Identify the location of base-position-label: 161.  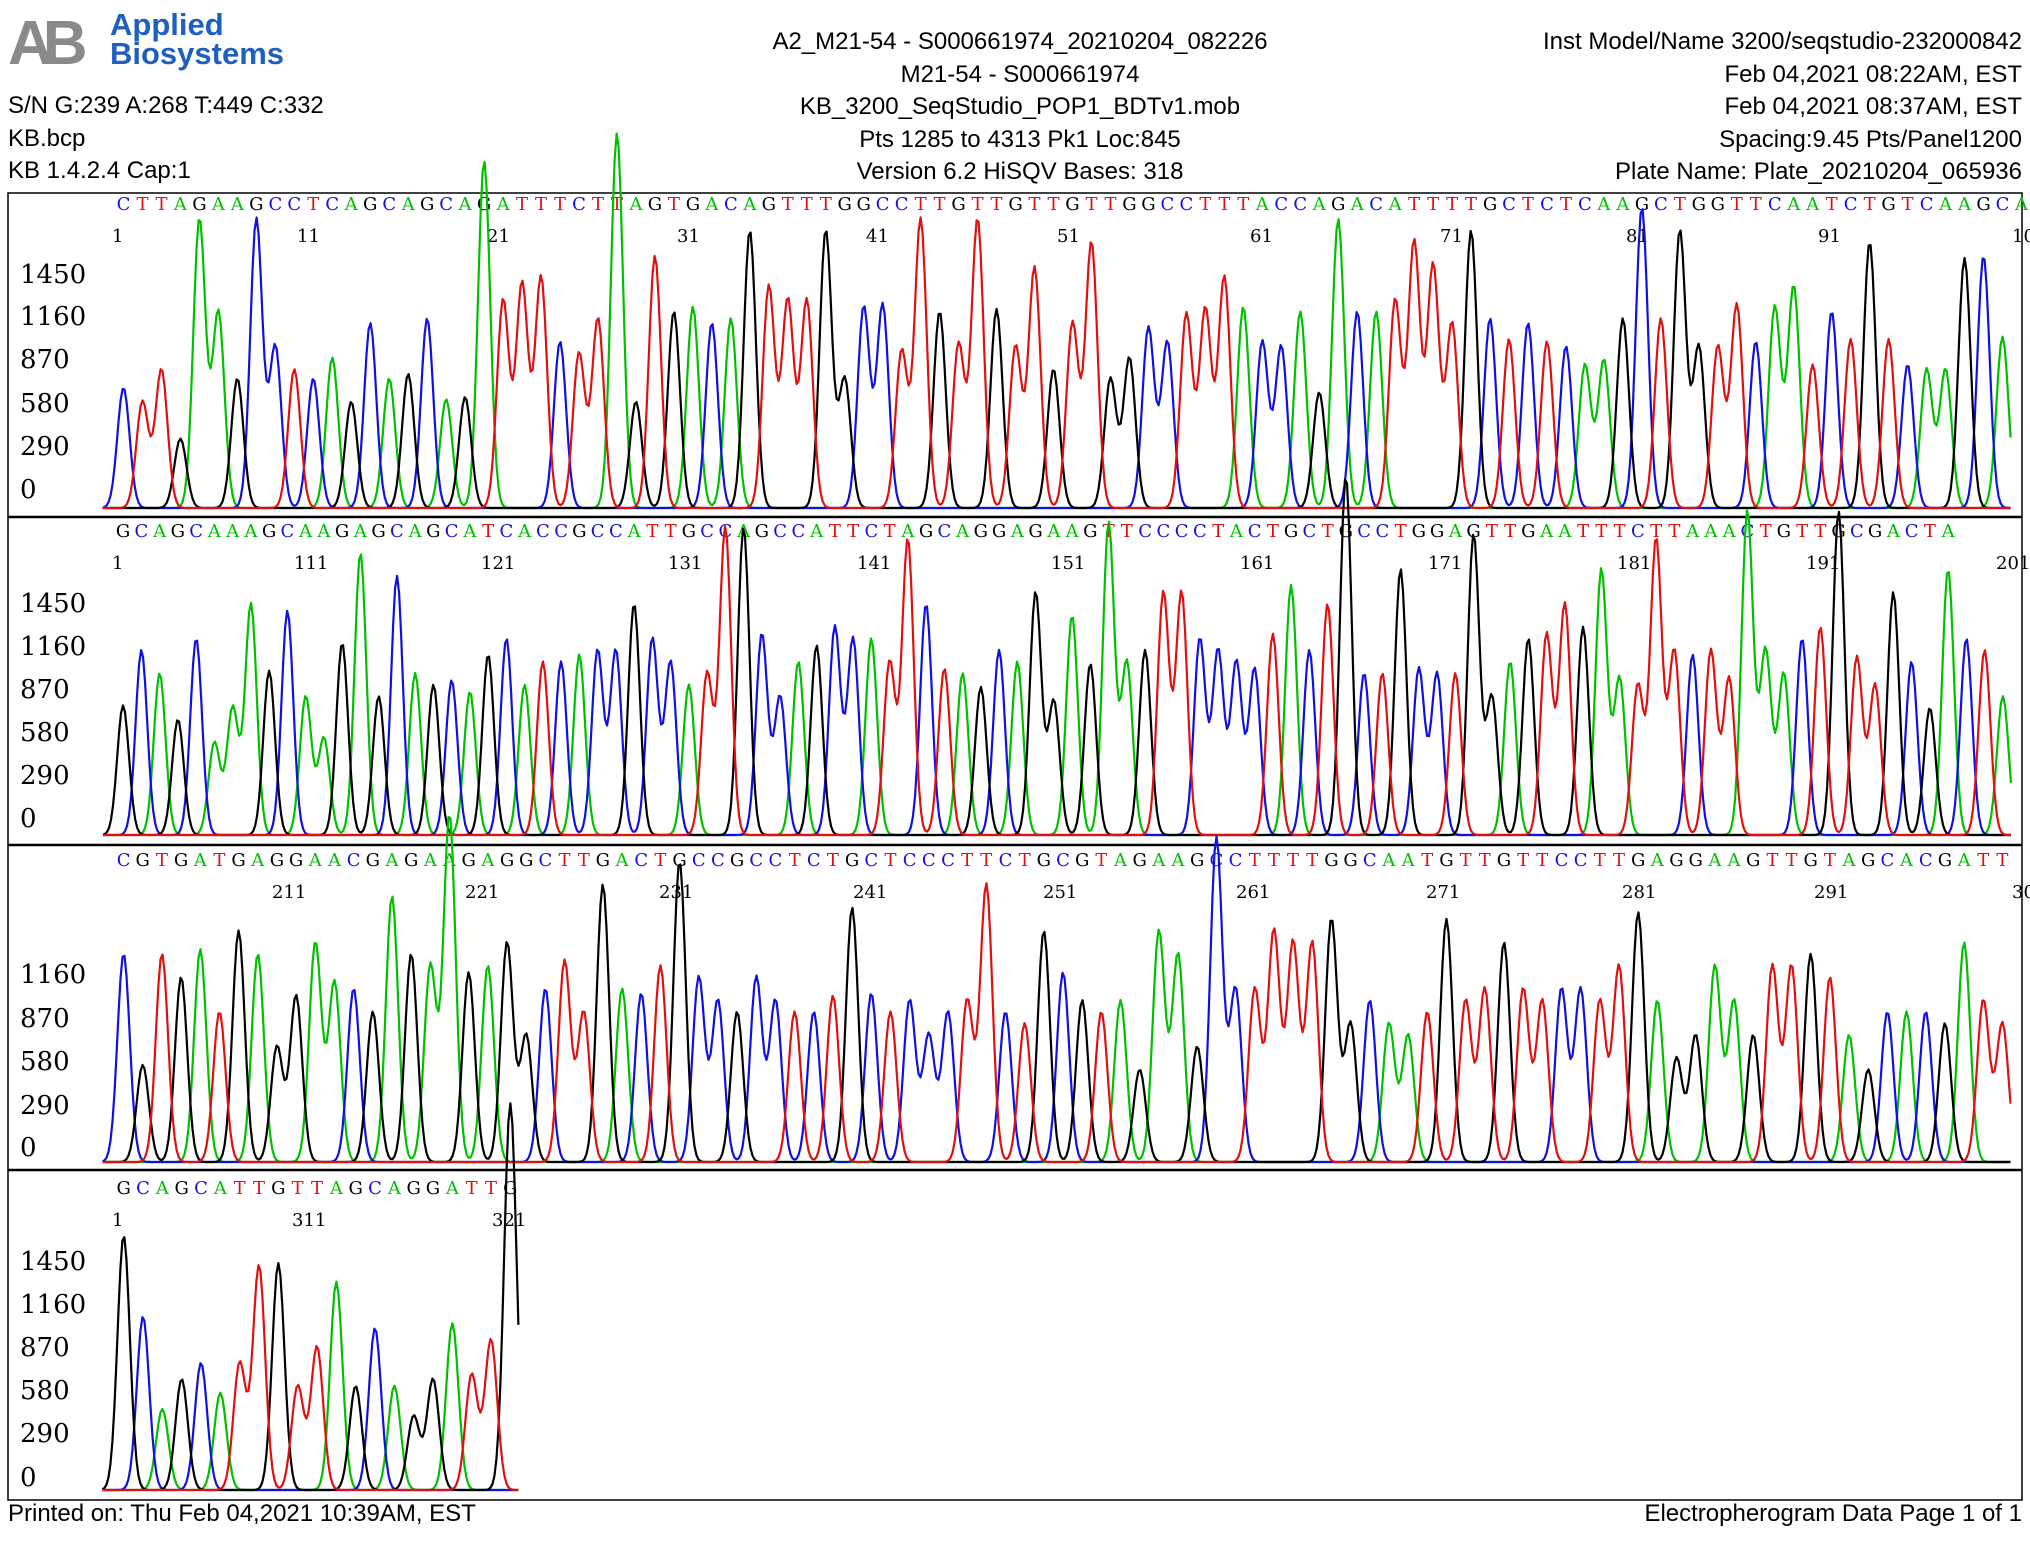
(1257, 563).